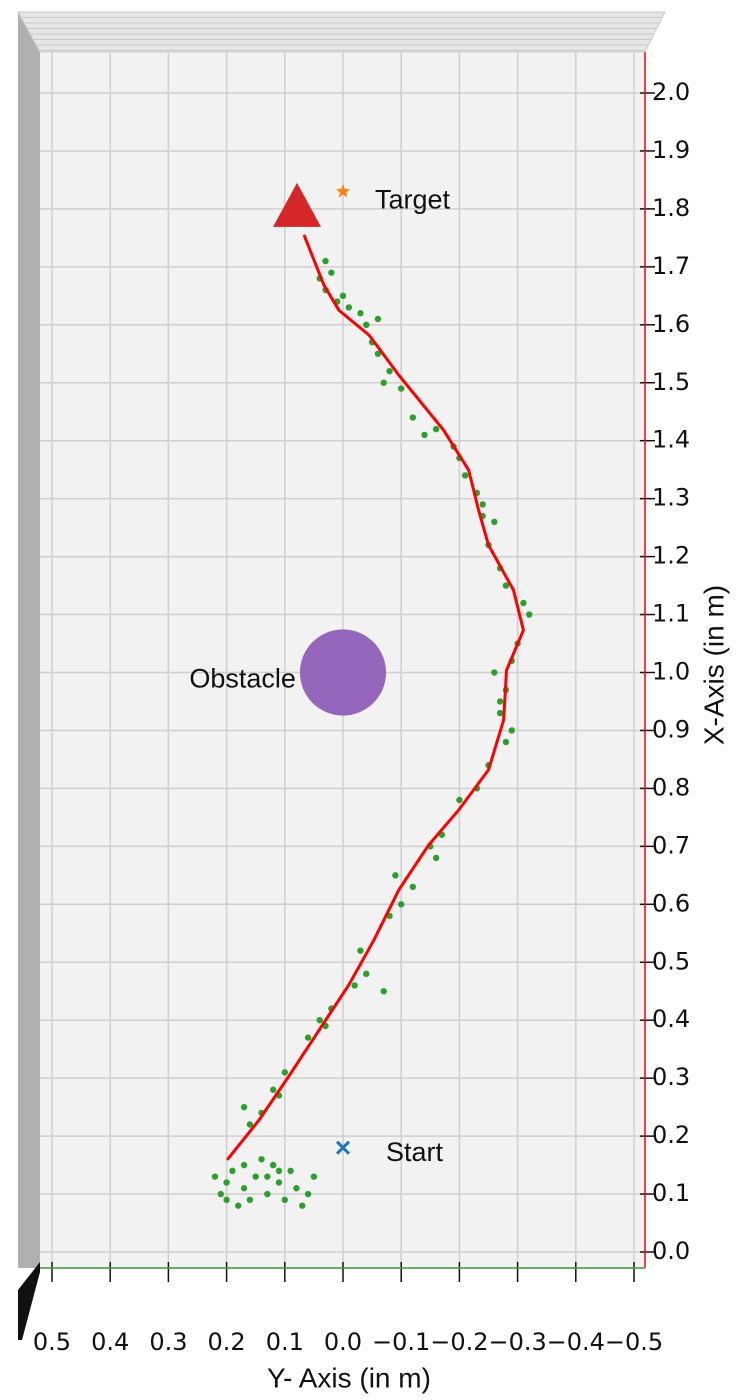 This screenshot has width=742, height=1400. Describe the element at coordinates (285, 1342) in the screenshot. I see `x-tick-label: 0.1` at that location.